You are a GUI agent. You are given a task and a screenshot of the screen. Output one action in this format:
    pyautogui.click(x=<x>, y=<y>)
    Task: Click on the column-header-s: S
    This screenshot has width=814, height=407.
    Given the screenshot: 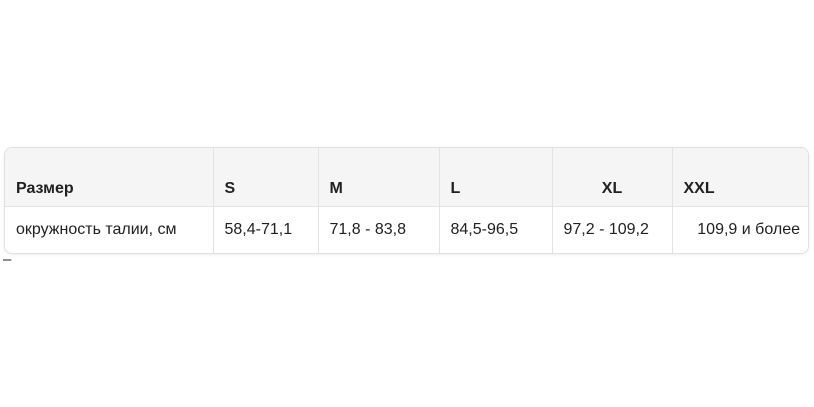 What is the action you would take?
    pyautogui.click(x=265, y=177)
    